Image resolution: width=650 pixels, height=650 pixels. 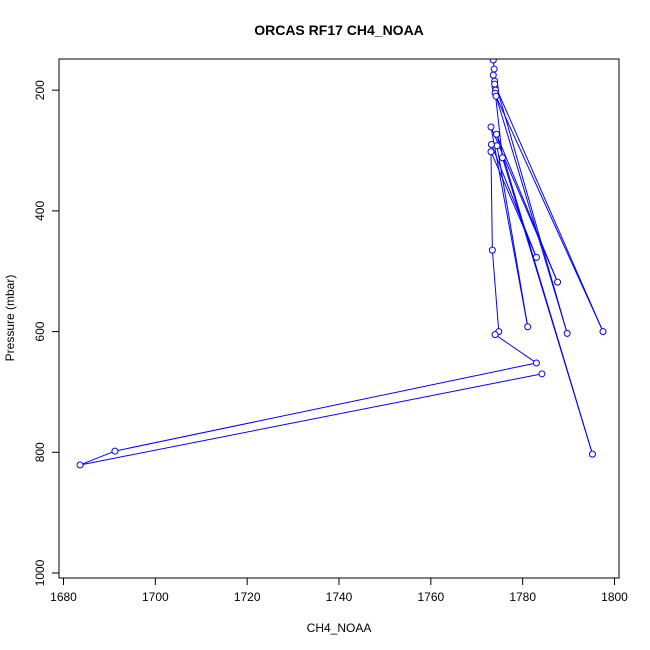 I want to click on y-tick-label: 800, so click(x=40, y=452).